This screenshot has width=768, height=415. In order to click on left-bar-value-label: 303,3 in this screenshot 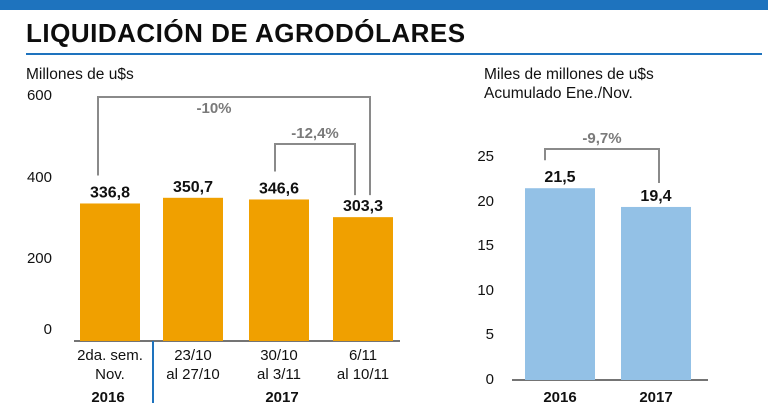, I will do `click(363, 206)`.